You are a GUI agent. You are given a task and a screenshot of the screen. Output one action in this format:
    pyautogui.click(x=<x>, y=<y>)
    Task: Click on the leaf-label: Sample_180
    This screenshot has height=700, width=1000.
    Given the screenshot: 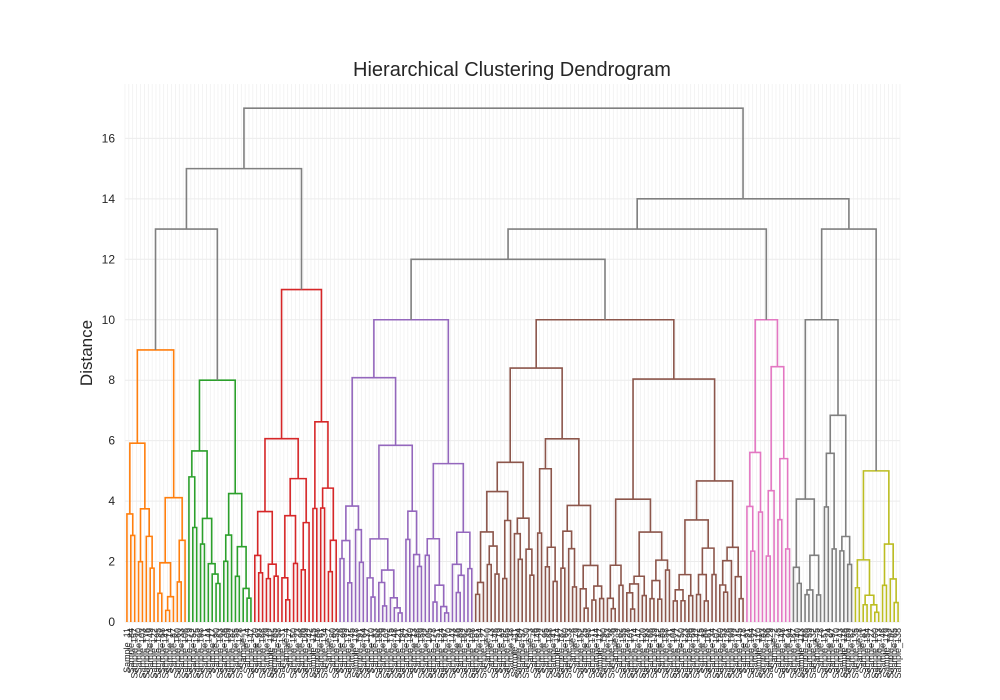 What is the action you would take?
    pyautogui.click(x=720, y=653)
    